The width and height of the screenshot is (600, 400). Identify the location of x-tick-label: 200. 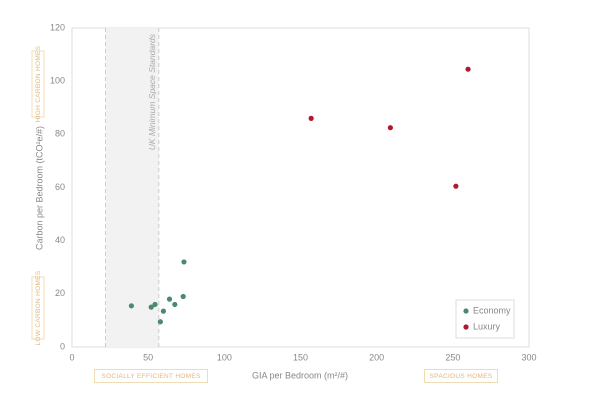
(376, 357).